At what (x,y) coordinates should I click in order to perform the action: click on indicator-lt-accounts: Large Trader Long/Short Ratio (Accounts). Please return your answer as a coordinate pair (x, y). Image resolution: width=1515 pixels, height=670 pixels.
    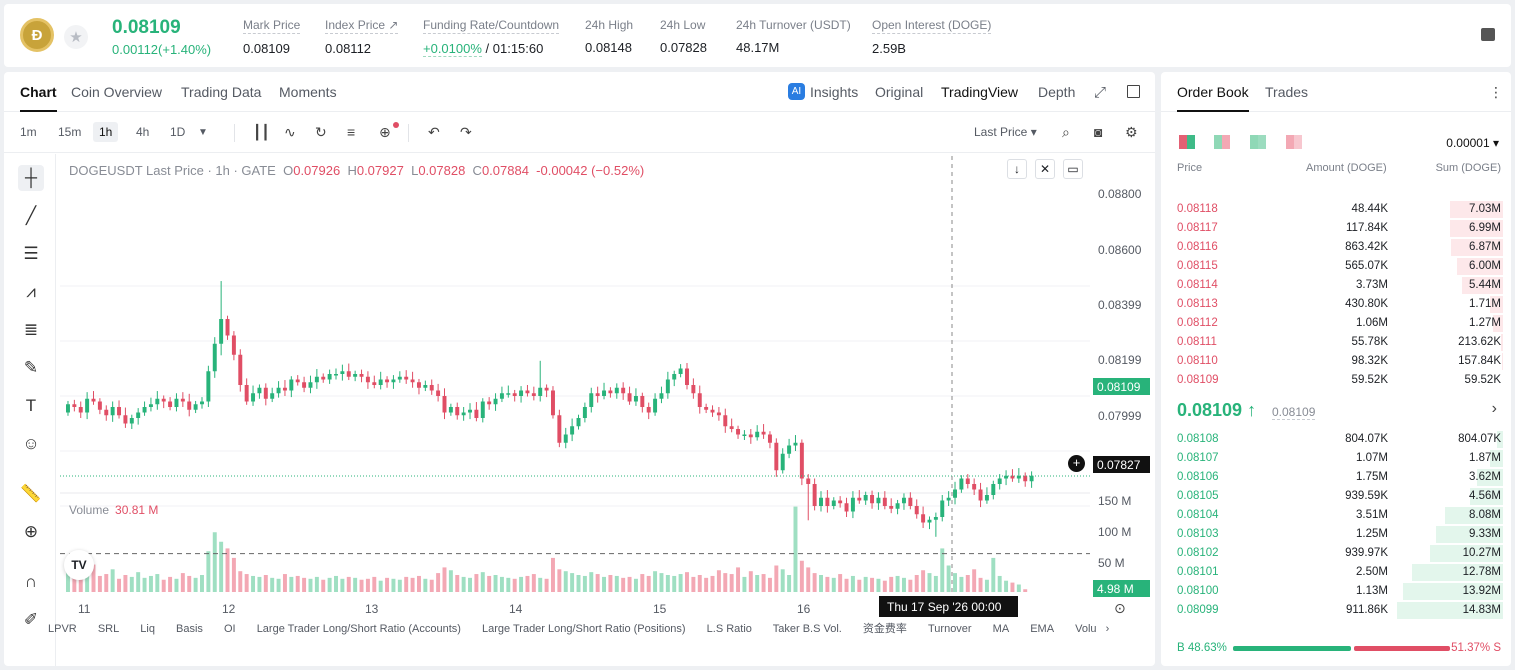
    Looking at the image, I should click on (358, 629).